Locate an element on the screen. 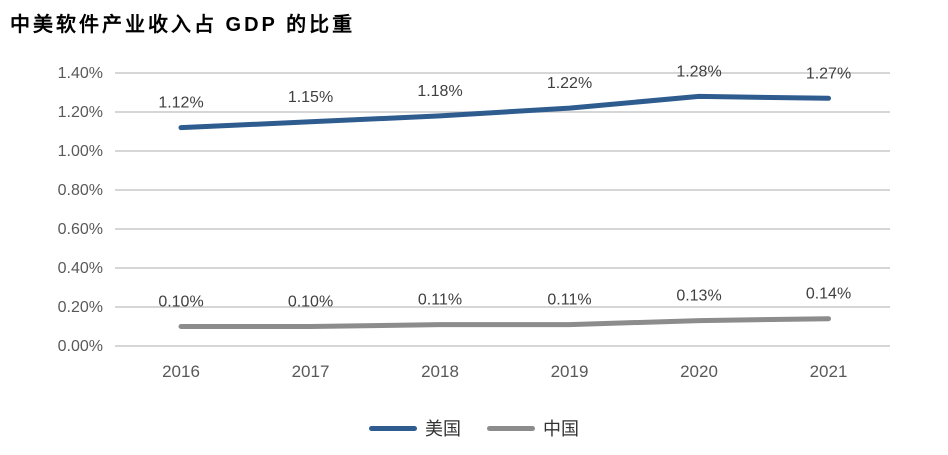  chart-title: 中美软件产业收入占 GDP 的比重 is located at coordinates (183, 25).